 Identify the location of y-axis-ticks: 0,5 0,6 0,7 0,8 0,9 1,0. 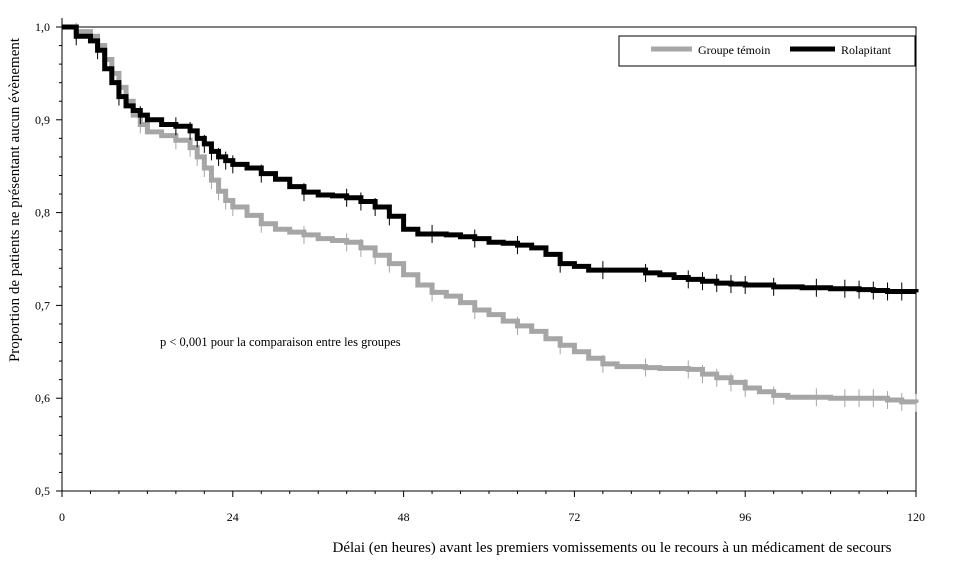
(48, 259).